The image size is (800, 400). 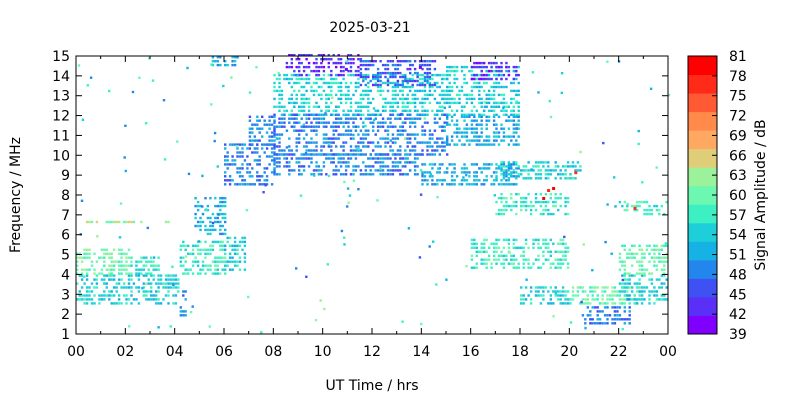 What do you see at coordinates (738, 77) in the screenshot?
I see `colorbar-tick-label: 78` at bounding box center [738, 77].